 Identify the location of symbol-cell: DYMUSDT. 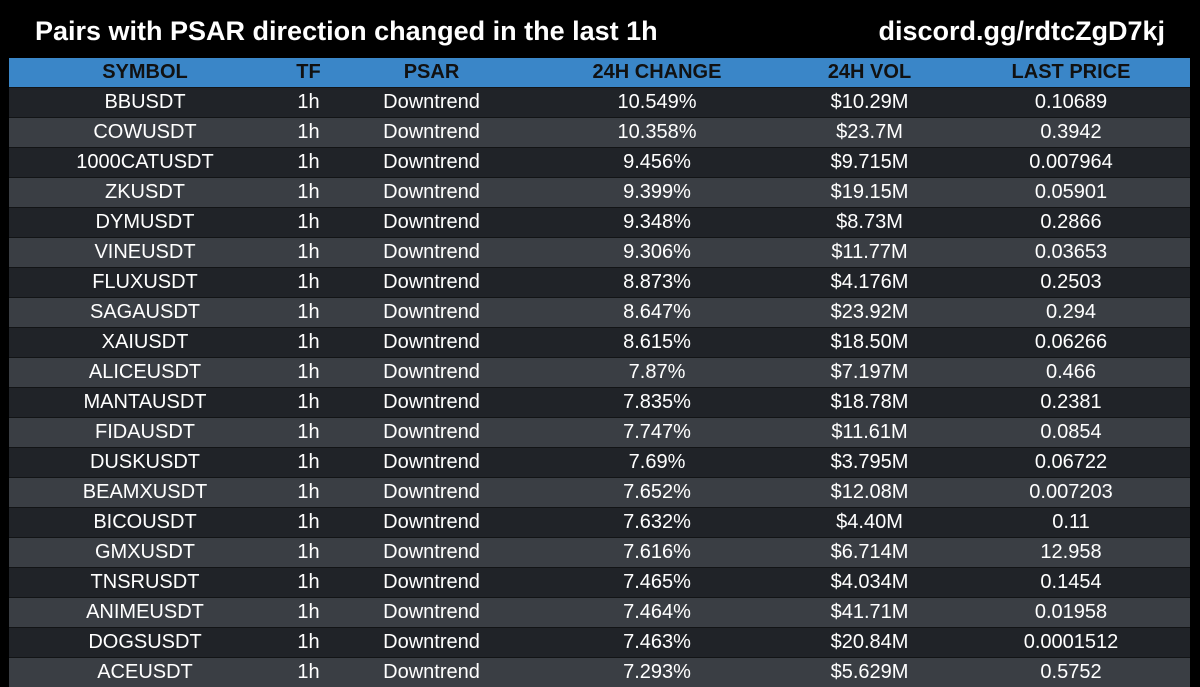
(145, 223).